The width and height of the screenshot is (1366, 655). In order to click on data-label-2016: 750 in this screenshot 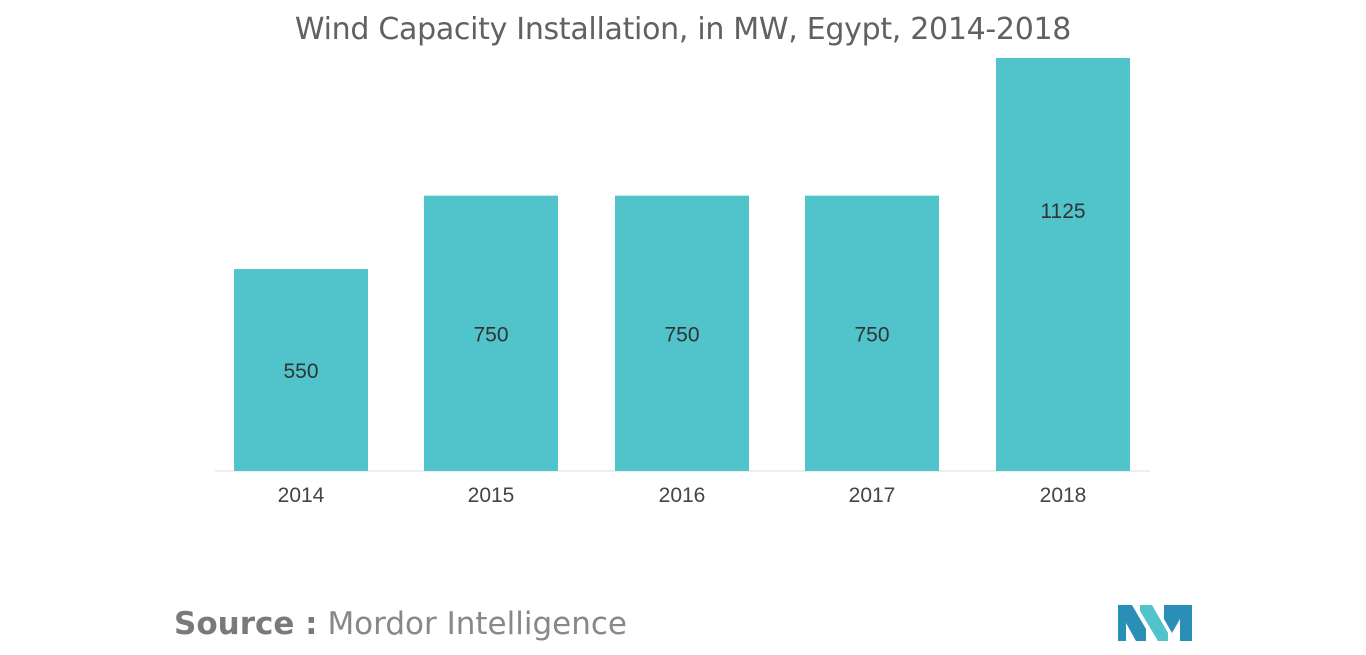, I will do `click(681, 334)`.